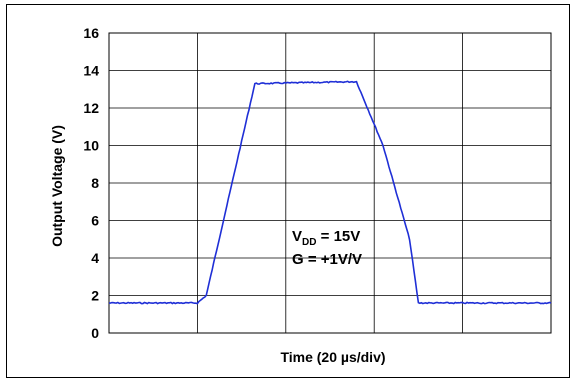 The width and height of the screenshot is (578, 386). Describe the element at coordinates (338, 236) in the screenshot. I see `annotation-vdd-rest: = 15V` at that location.